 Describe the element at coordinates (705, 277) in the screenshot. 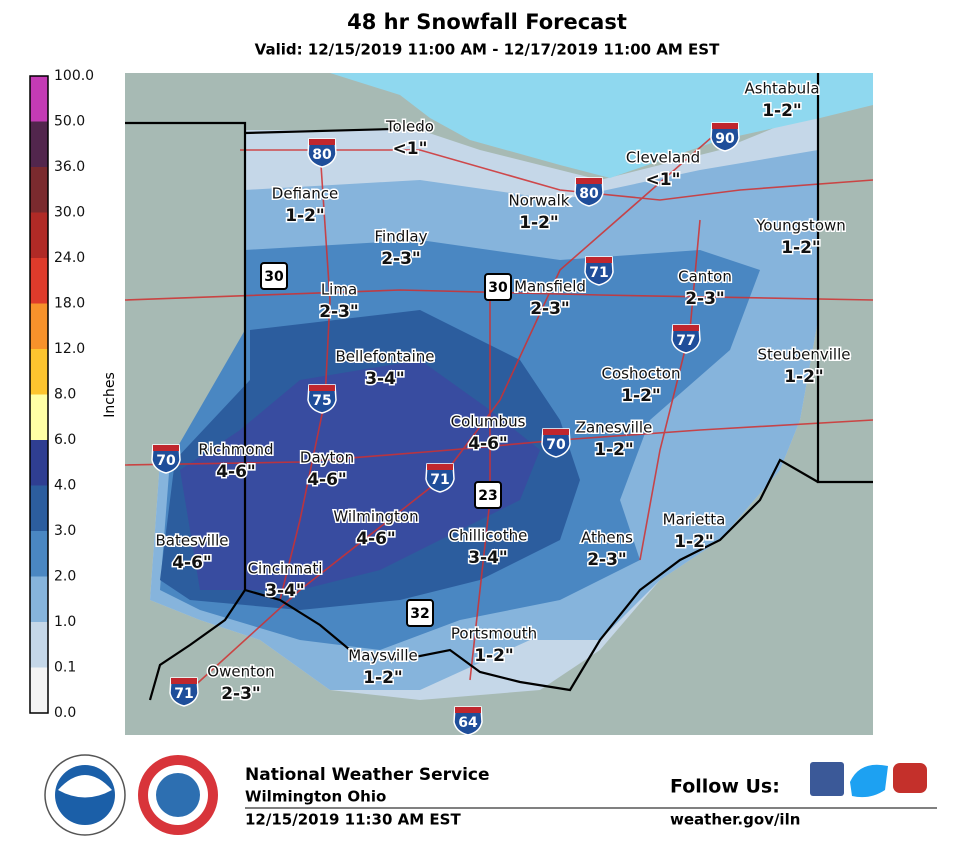

I see `city-name: Canton` at that location.